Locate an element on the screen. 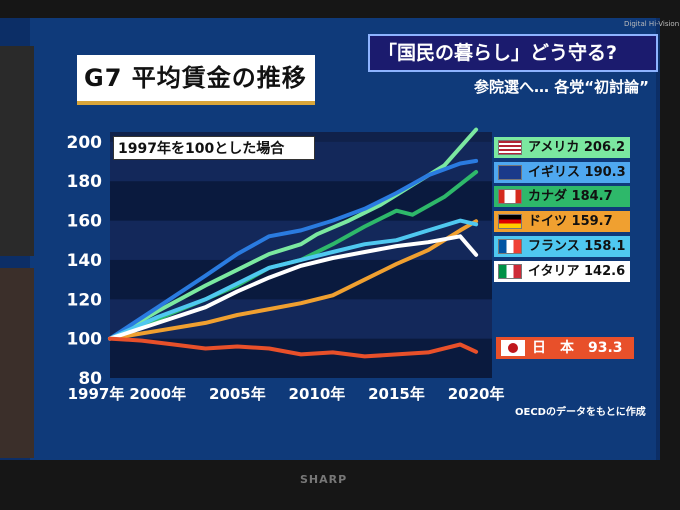  italy-flag-icon is located at coordinates (510, 271).